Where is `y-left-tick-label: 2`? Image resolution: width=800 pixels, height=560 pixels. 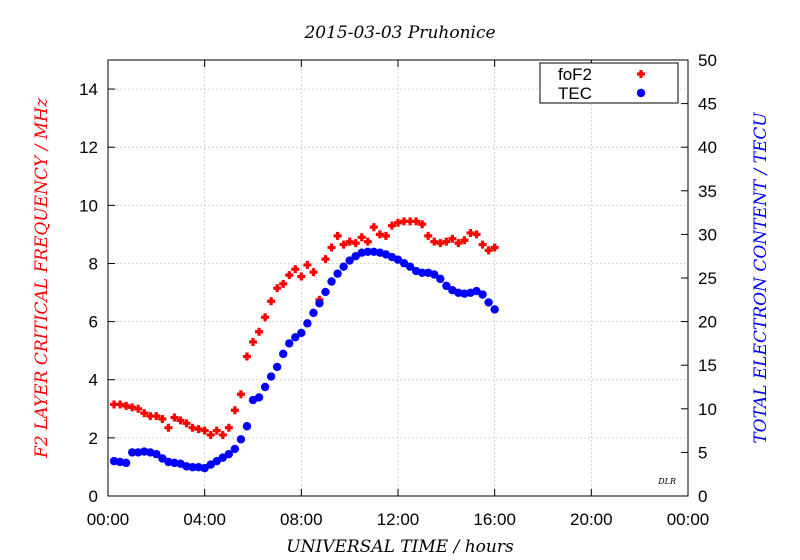 y-left-tick-label: 2 is located at coordinates (93, 438).